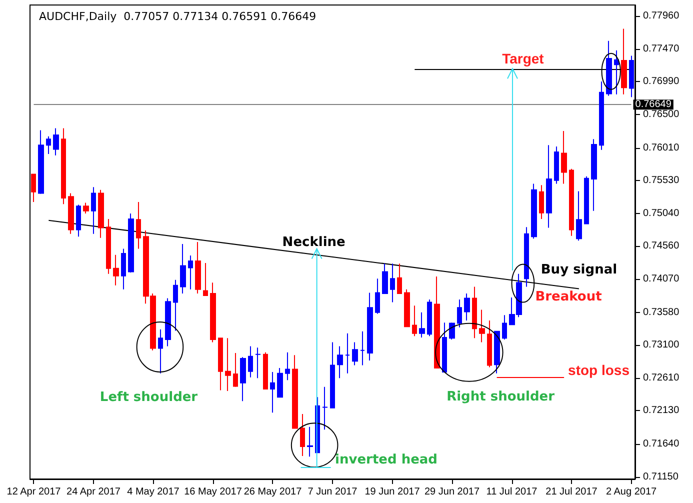 Image resolution: width=693 pixels, height=503 pixels. Describe the element at coordinates (273, 492) in the screenshot. I see `x-tick-label: 26 May 2017` at that location.